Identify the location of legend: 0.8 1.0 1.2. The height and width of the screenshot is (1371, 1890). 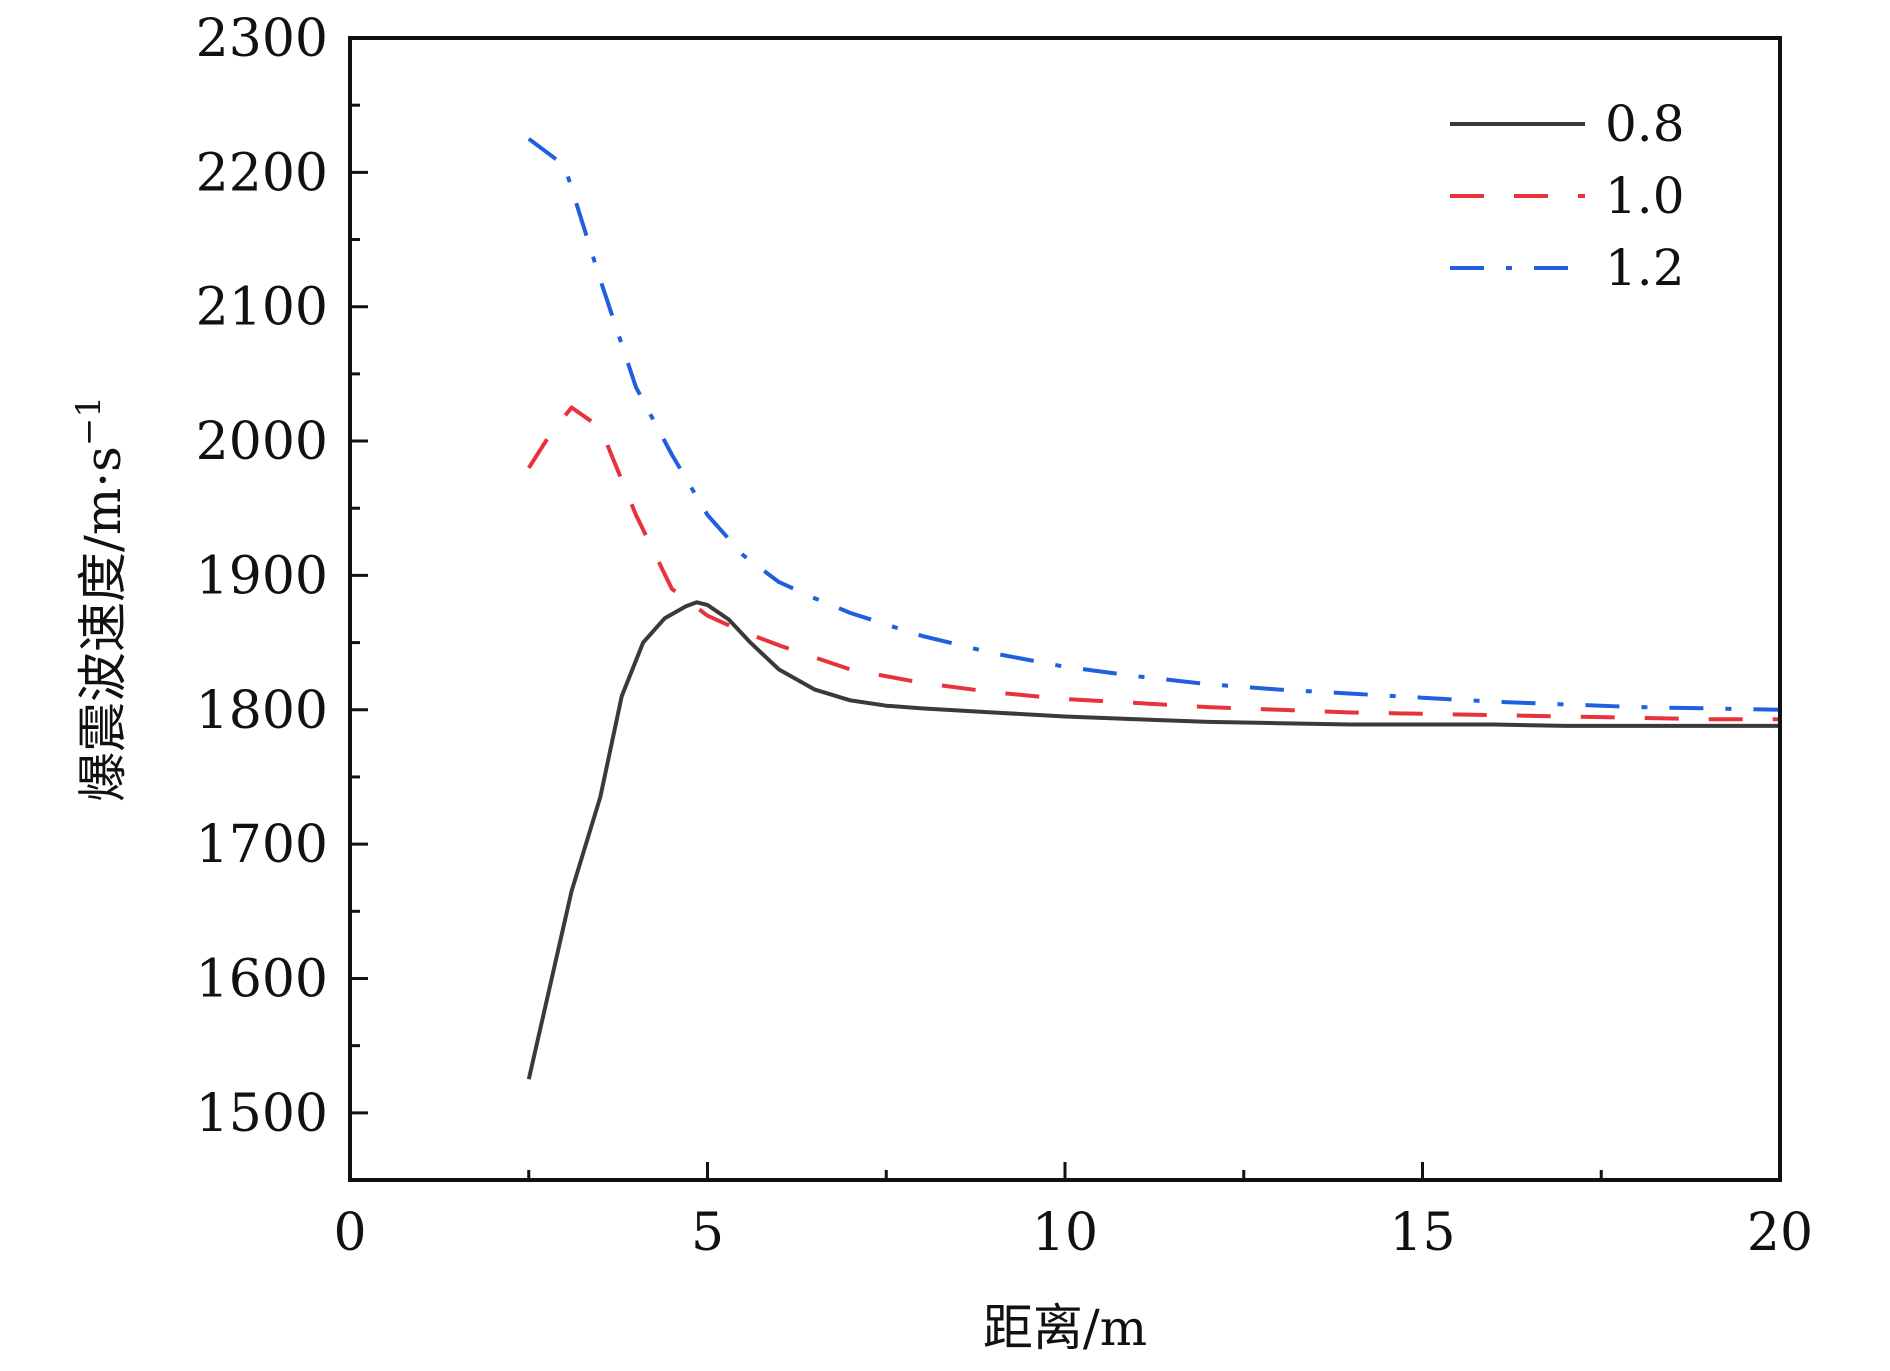
(1567, 196).